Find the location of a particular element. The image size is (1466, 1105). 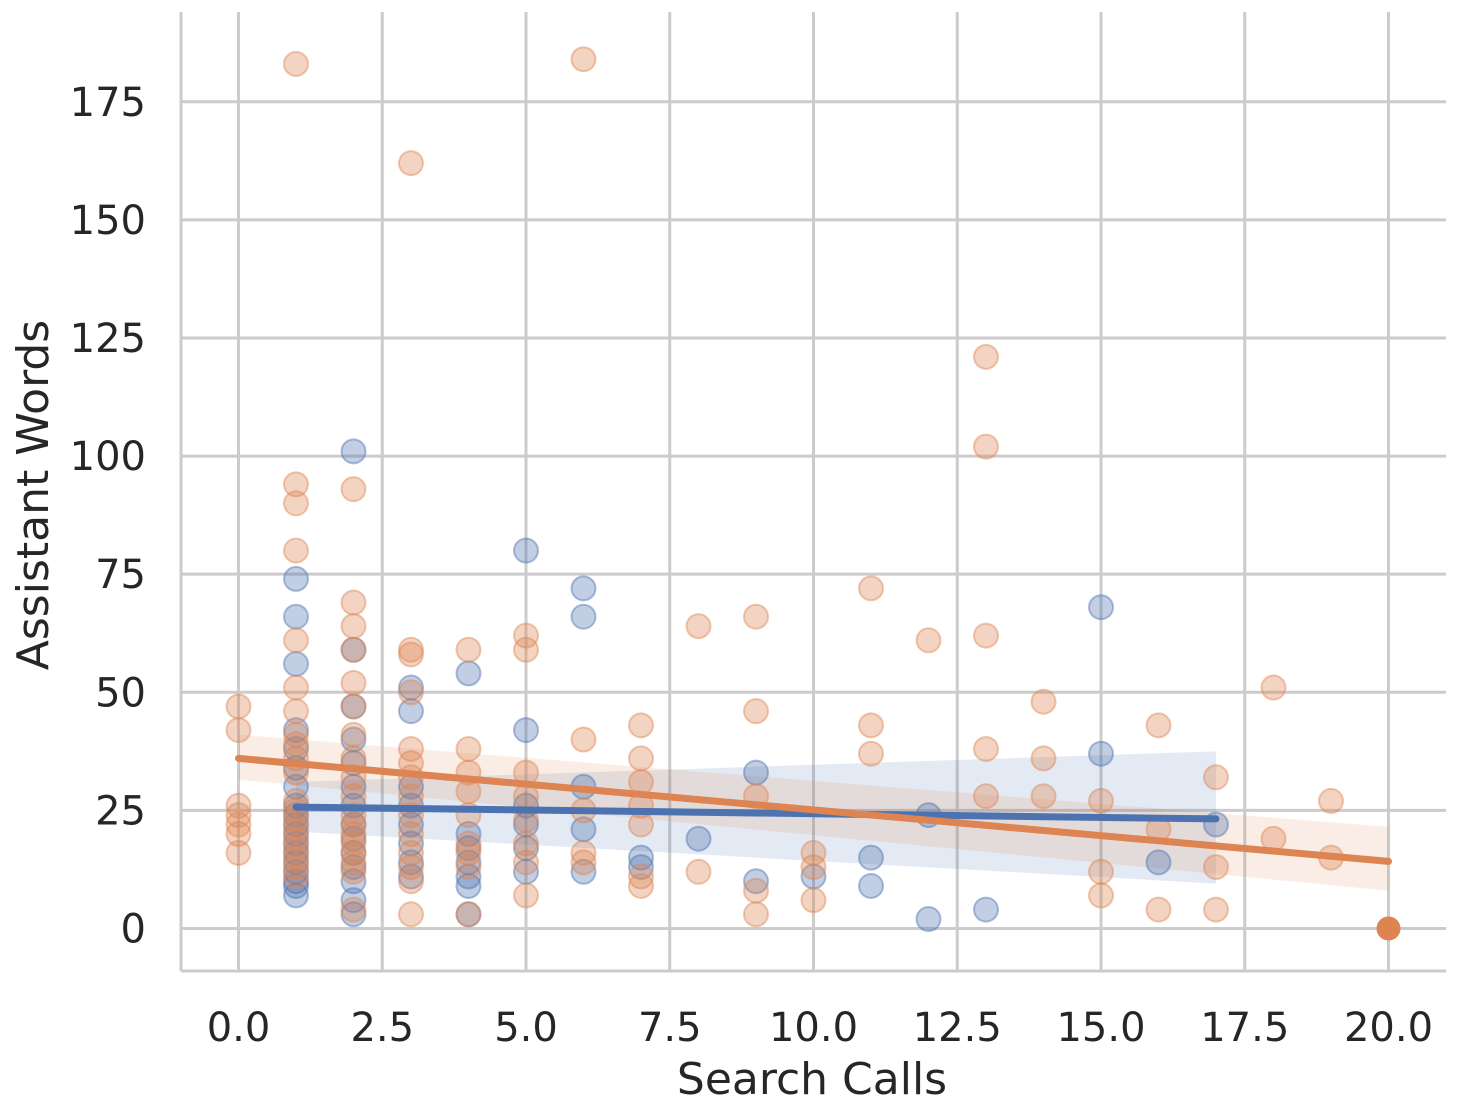

y-tick-label: 100 is located at coordinates (108, 457).